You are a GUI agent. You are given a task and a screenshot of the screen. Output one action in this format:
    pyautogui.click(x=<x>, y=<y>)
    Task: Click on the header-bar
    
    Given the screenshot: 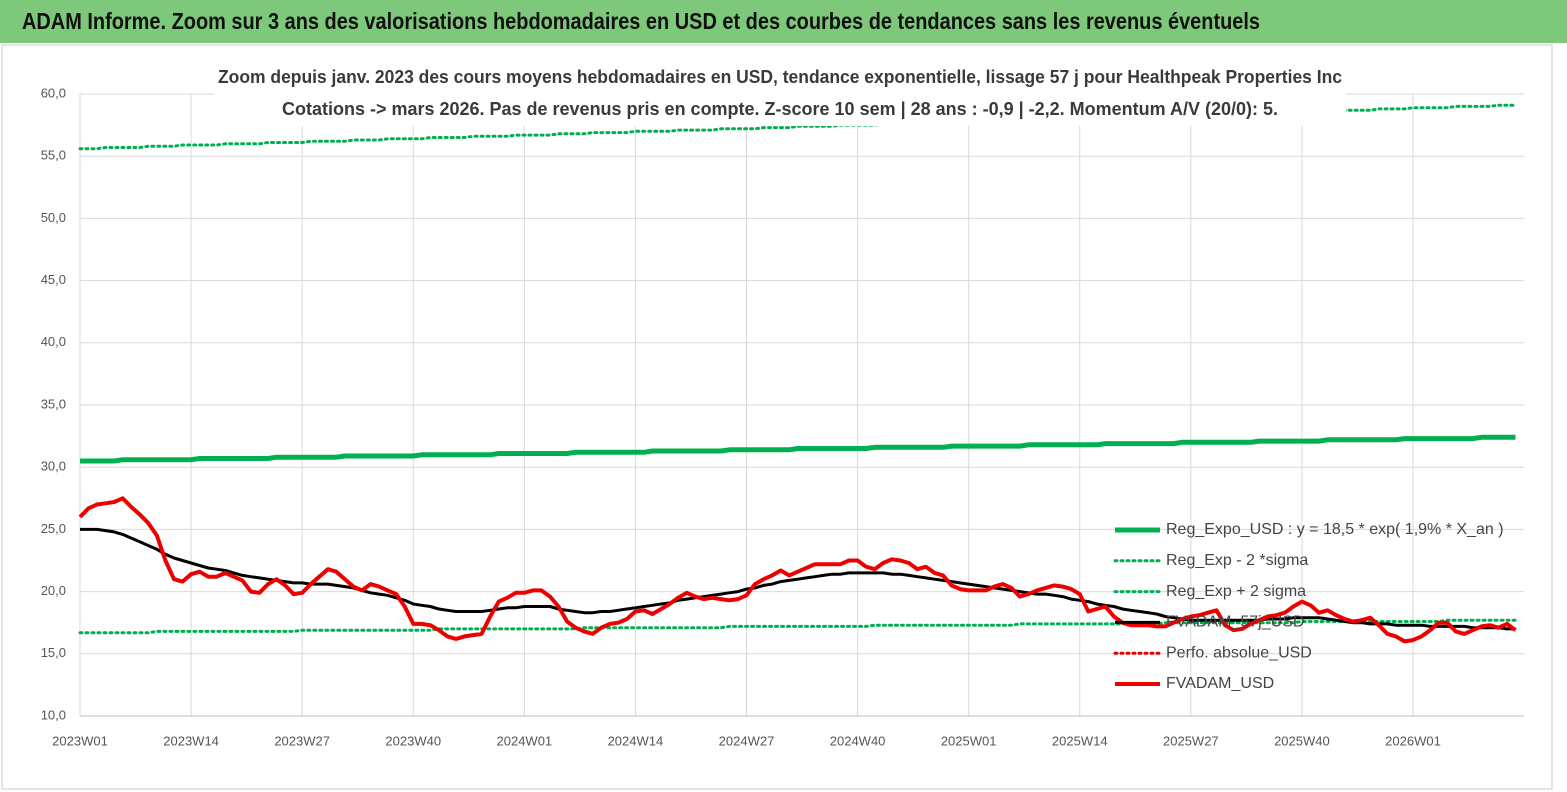 What is the action you would take?
    pyautogui.click(x=783, y=21)
    